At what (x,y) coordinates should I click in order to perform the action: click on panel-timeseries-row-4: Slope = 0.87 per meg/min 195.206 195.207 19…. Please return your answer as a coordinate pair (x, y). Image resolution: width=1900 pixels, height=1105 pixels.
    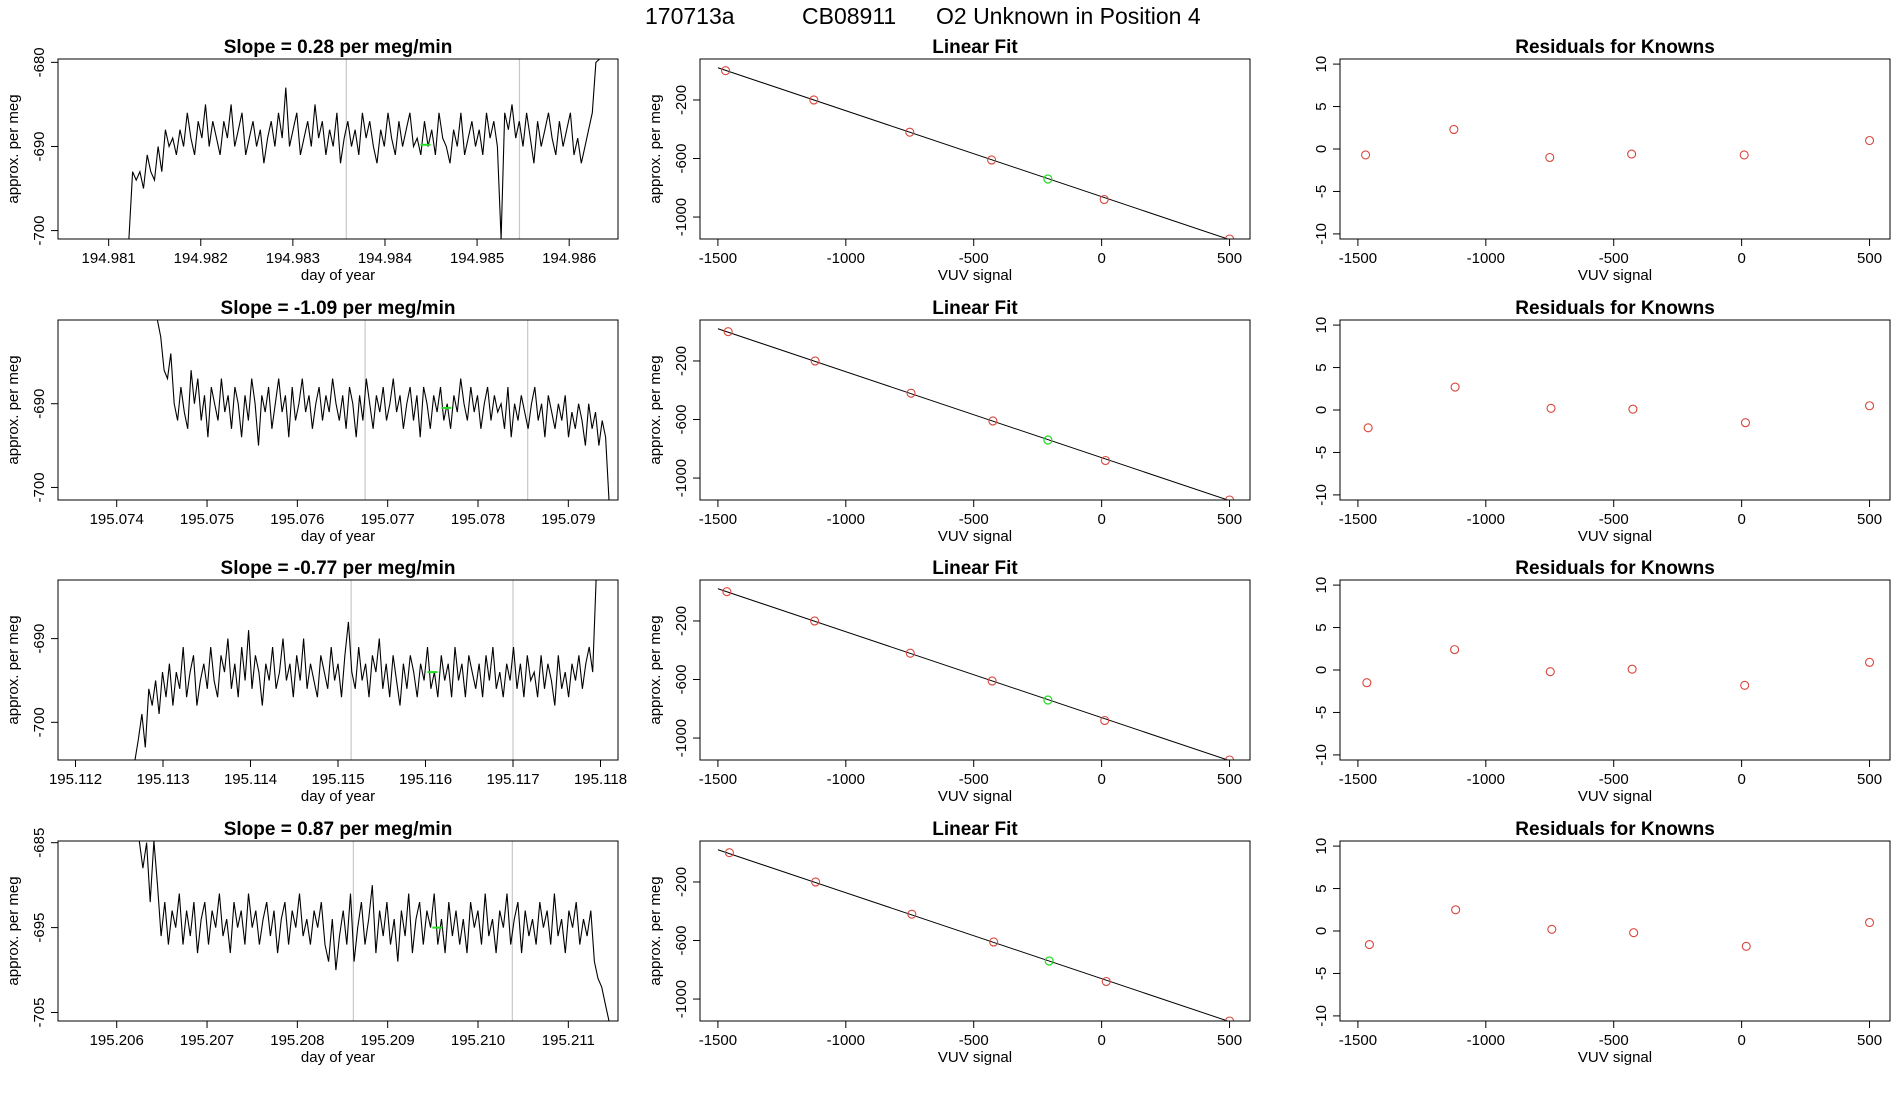
    Looking at the image, I should click on (312, 942).